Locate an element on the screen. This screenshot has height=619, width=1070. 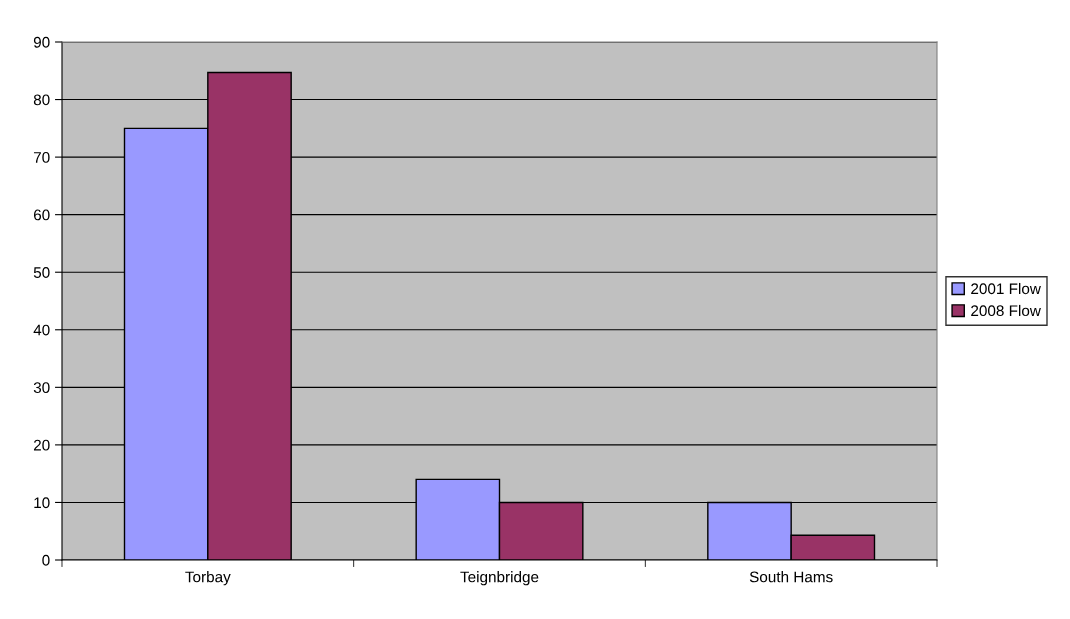
x-tick-label: South Hams is located at coordinates (791, 577).